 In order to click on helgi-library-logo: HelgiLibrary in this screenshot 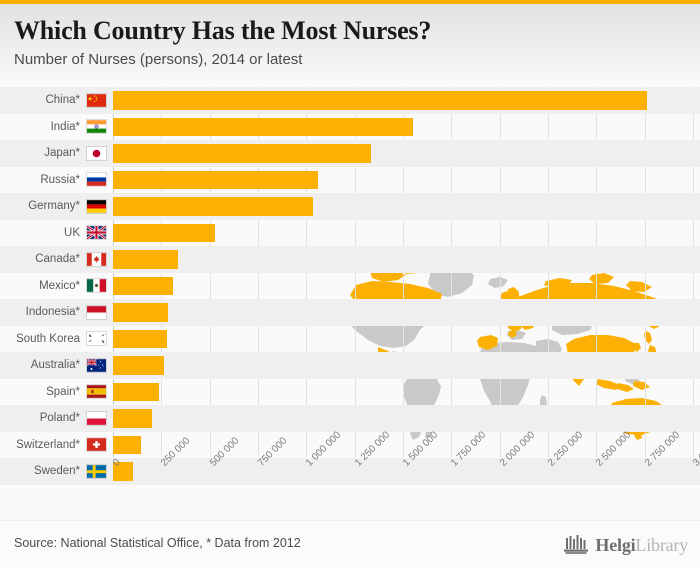, I will do `click(626, 545)`.